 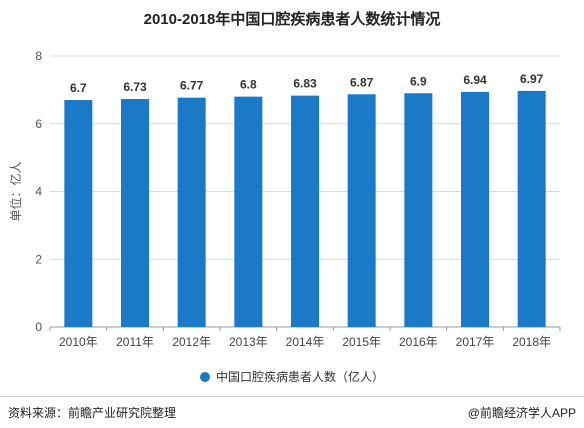 What do you see at coordinates (521, 413) in the screenshot?
I see `credit-note: @前瞻经济学人APP` at bounding box center [521, 413].